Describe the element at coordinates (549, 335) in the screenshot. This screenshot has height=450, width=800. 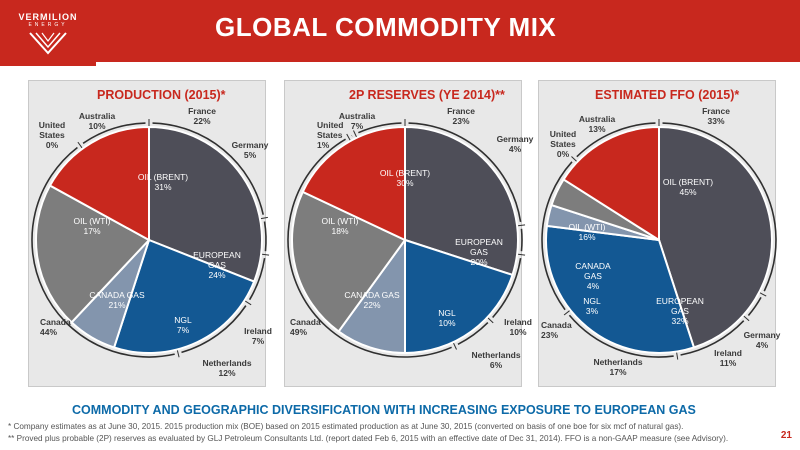
I see `geo-label-line: 23%` at that location.